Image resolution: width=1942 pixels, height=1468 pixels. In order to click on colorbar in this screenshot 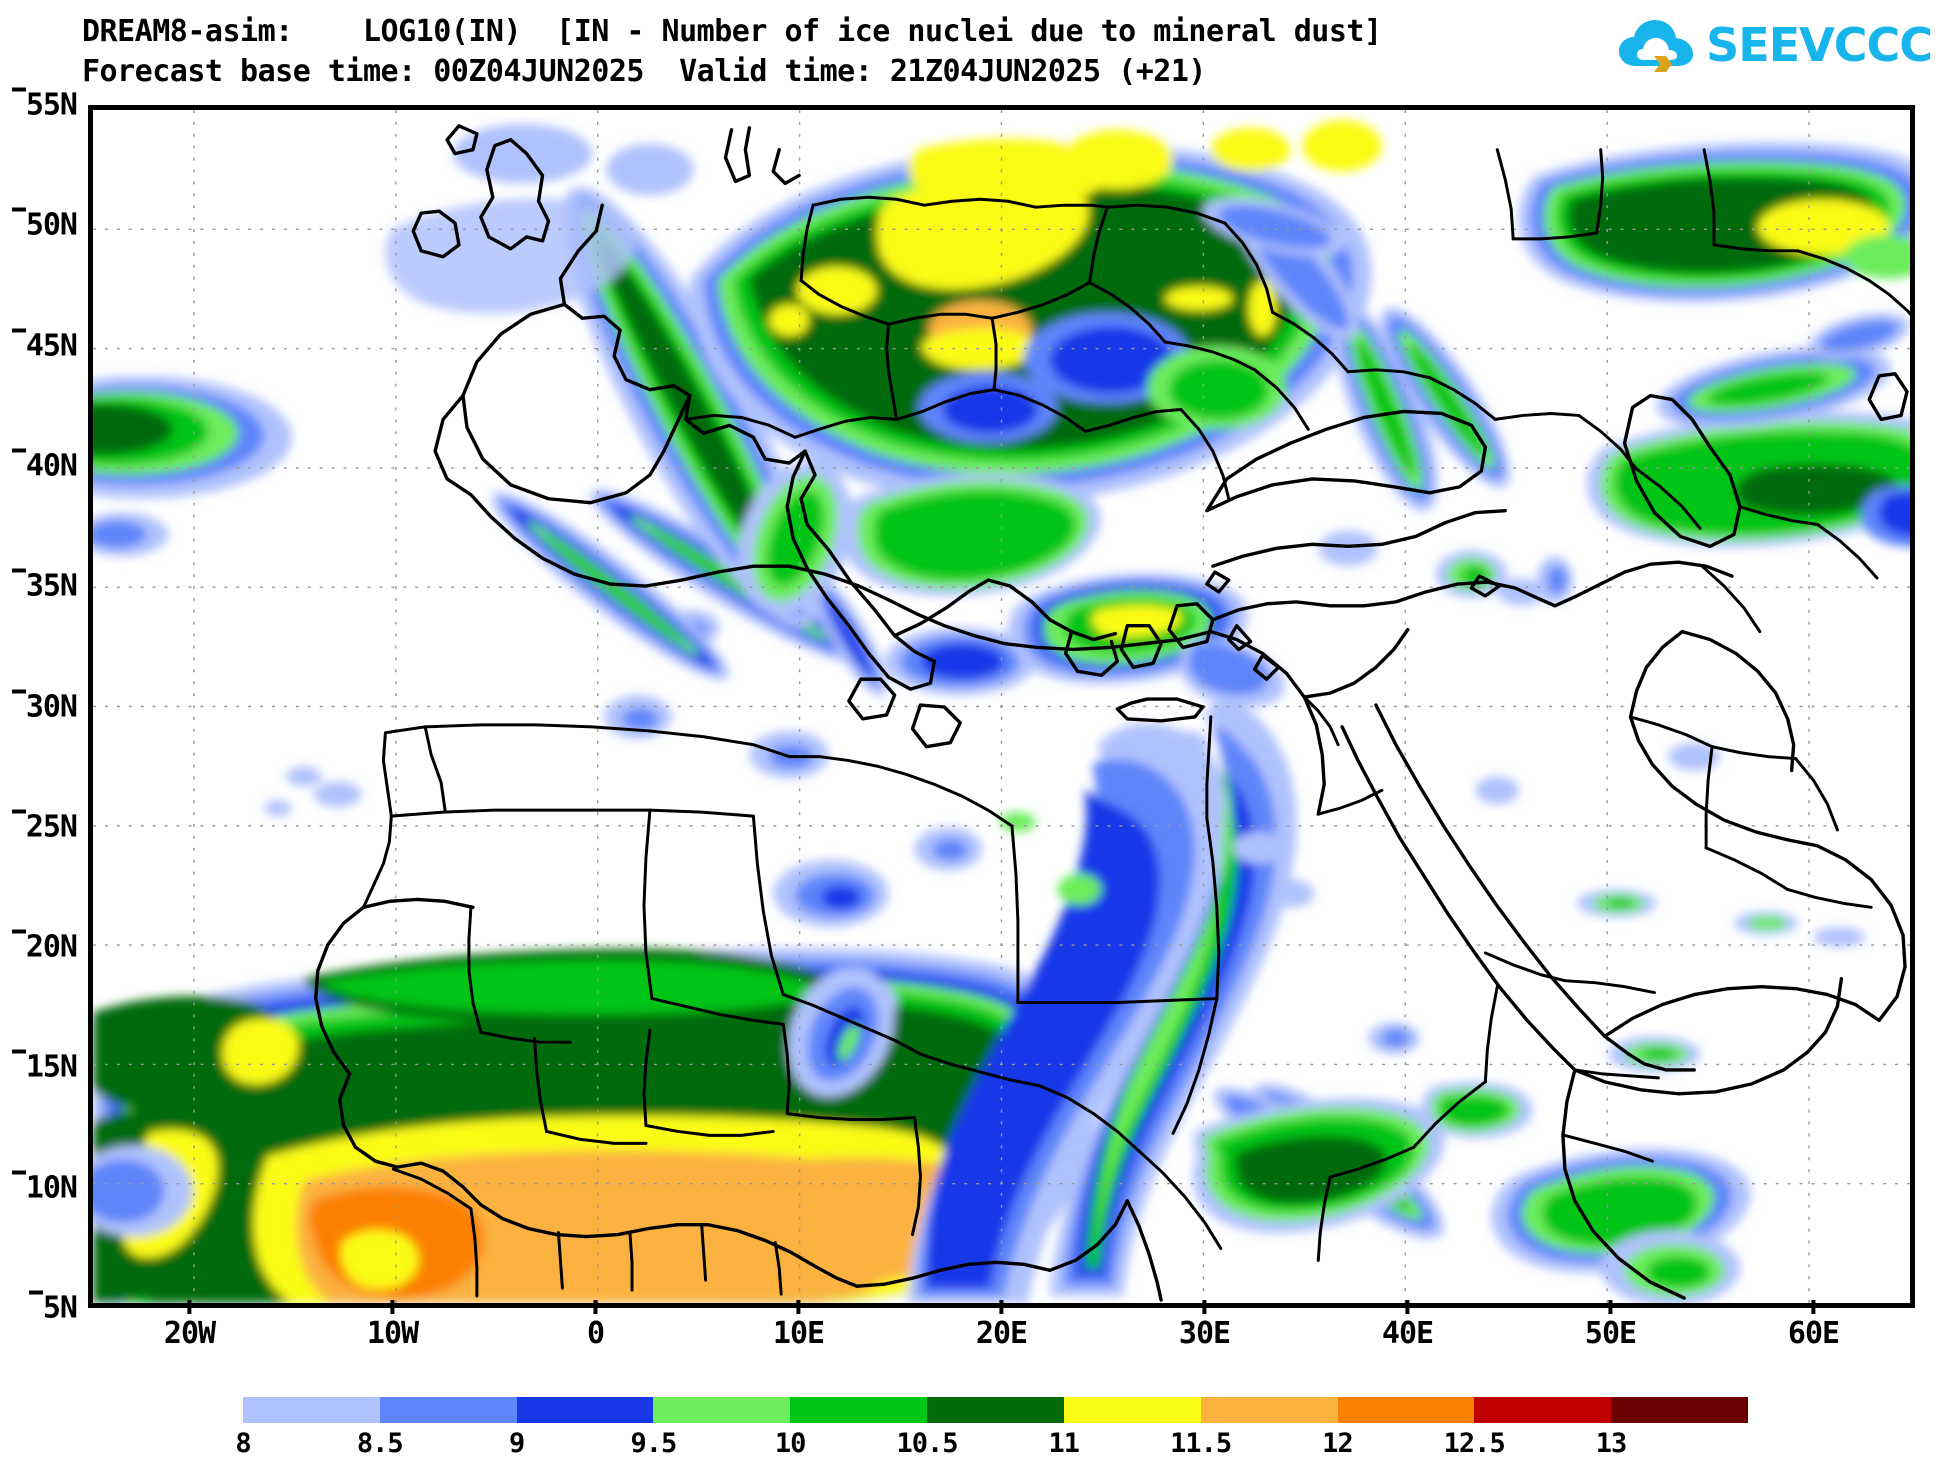, I will do `click(995, 1410)`.